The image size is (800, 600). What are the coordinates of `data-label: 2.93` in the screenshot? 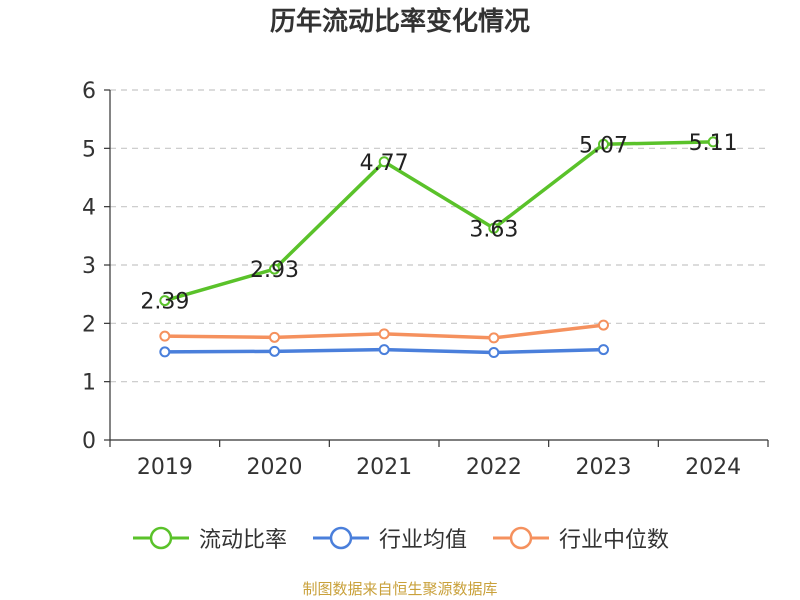 It's located at (274, 270).